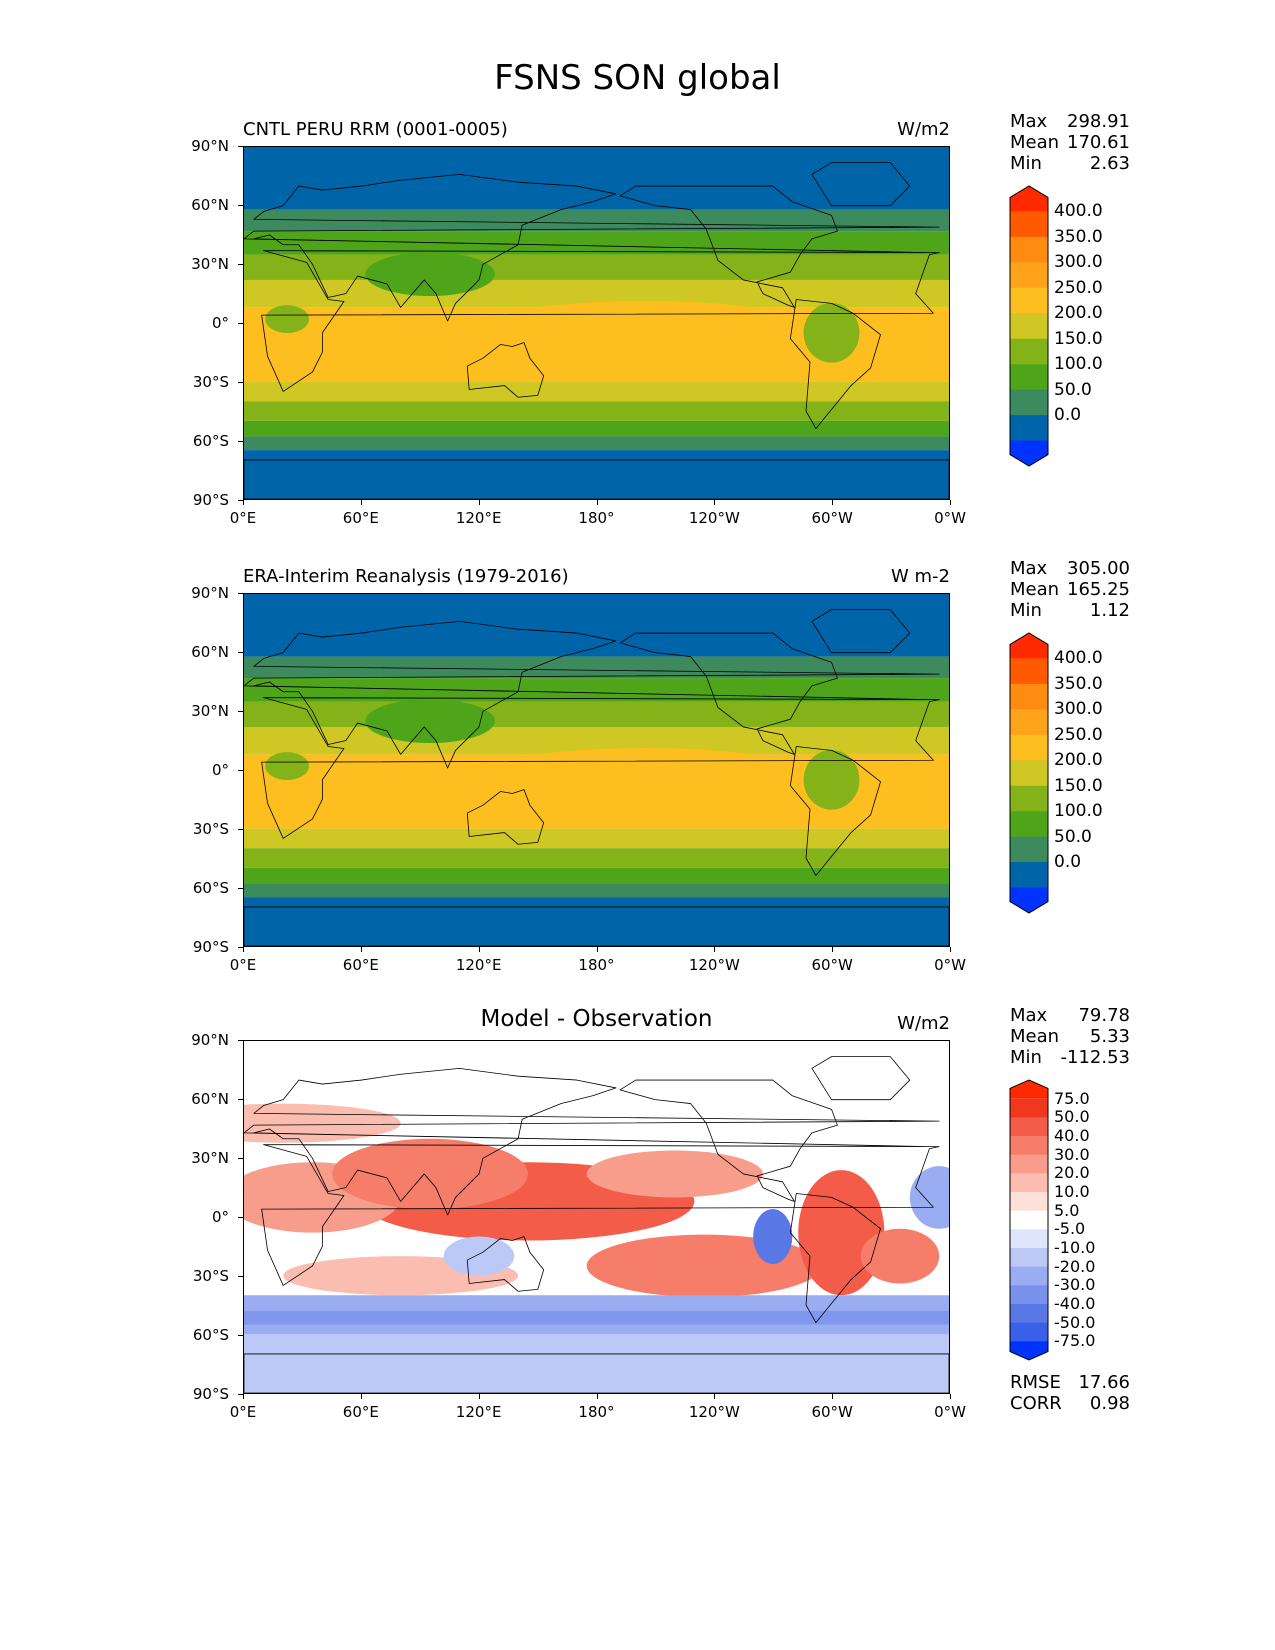  I want to click on colorbar, so click(1029, 1220).